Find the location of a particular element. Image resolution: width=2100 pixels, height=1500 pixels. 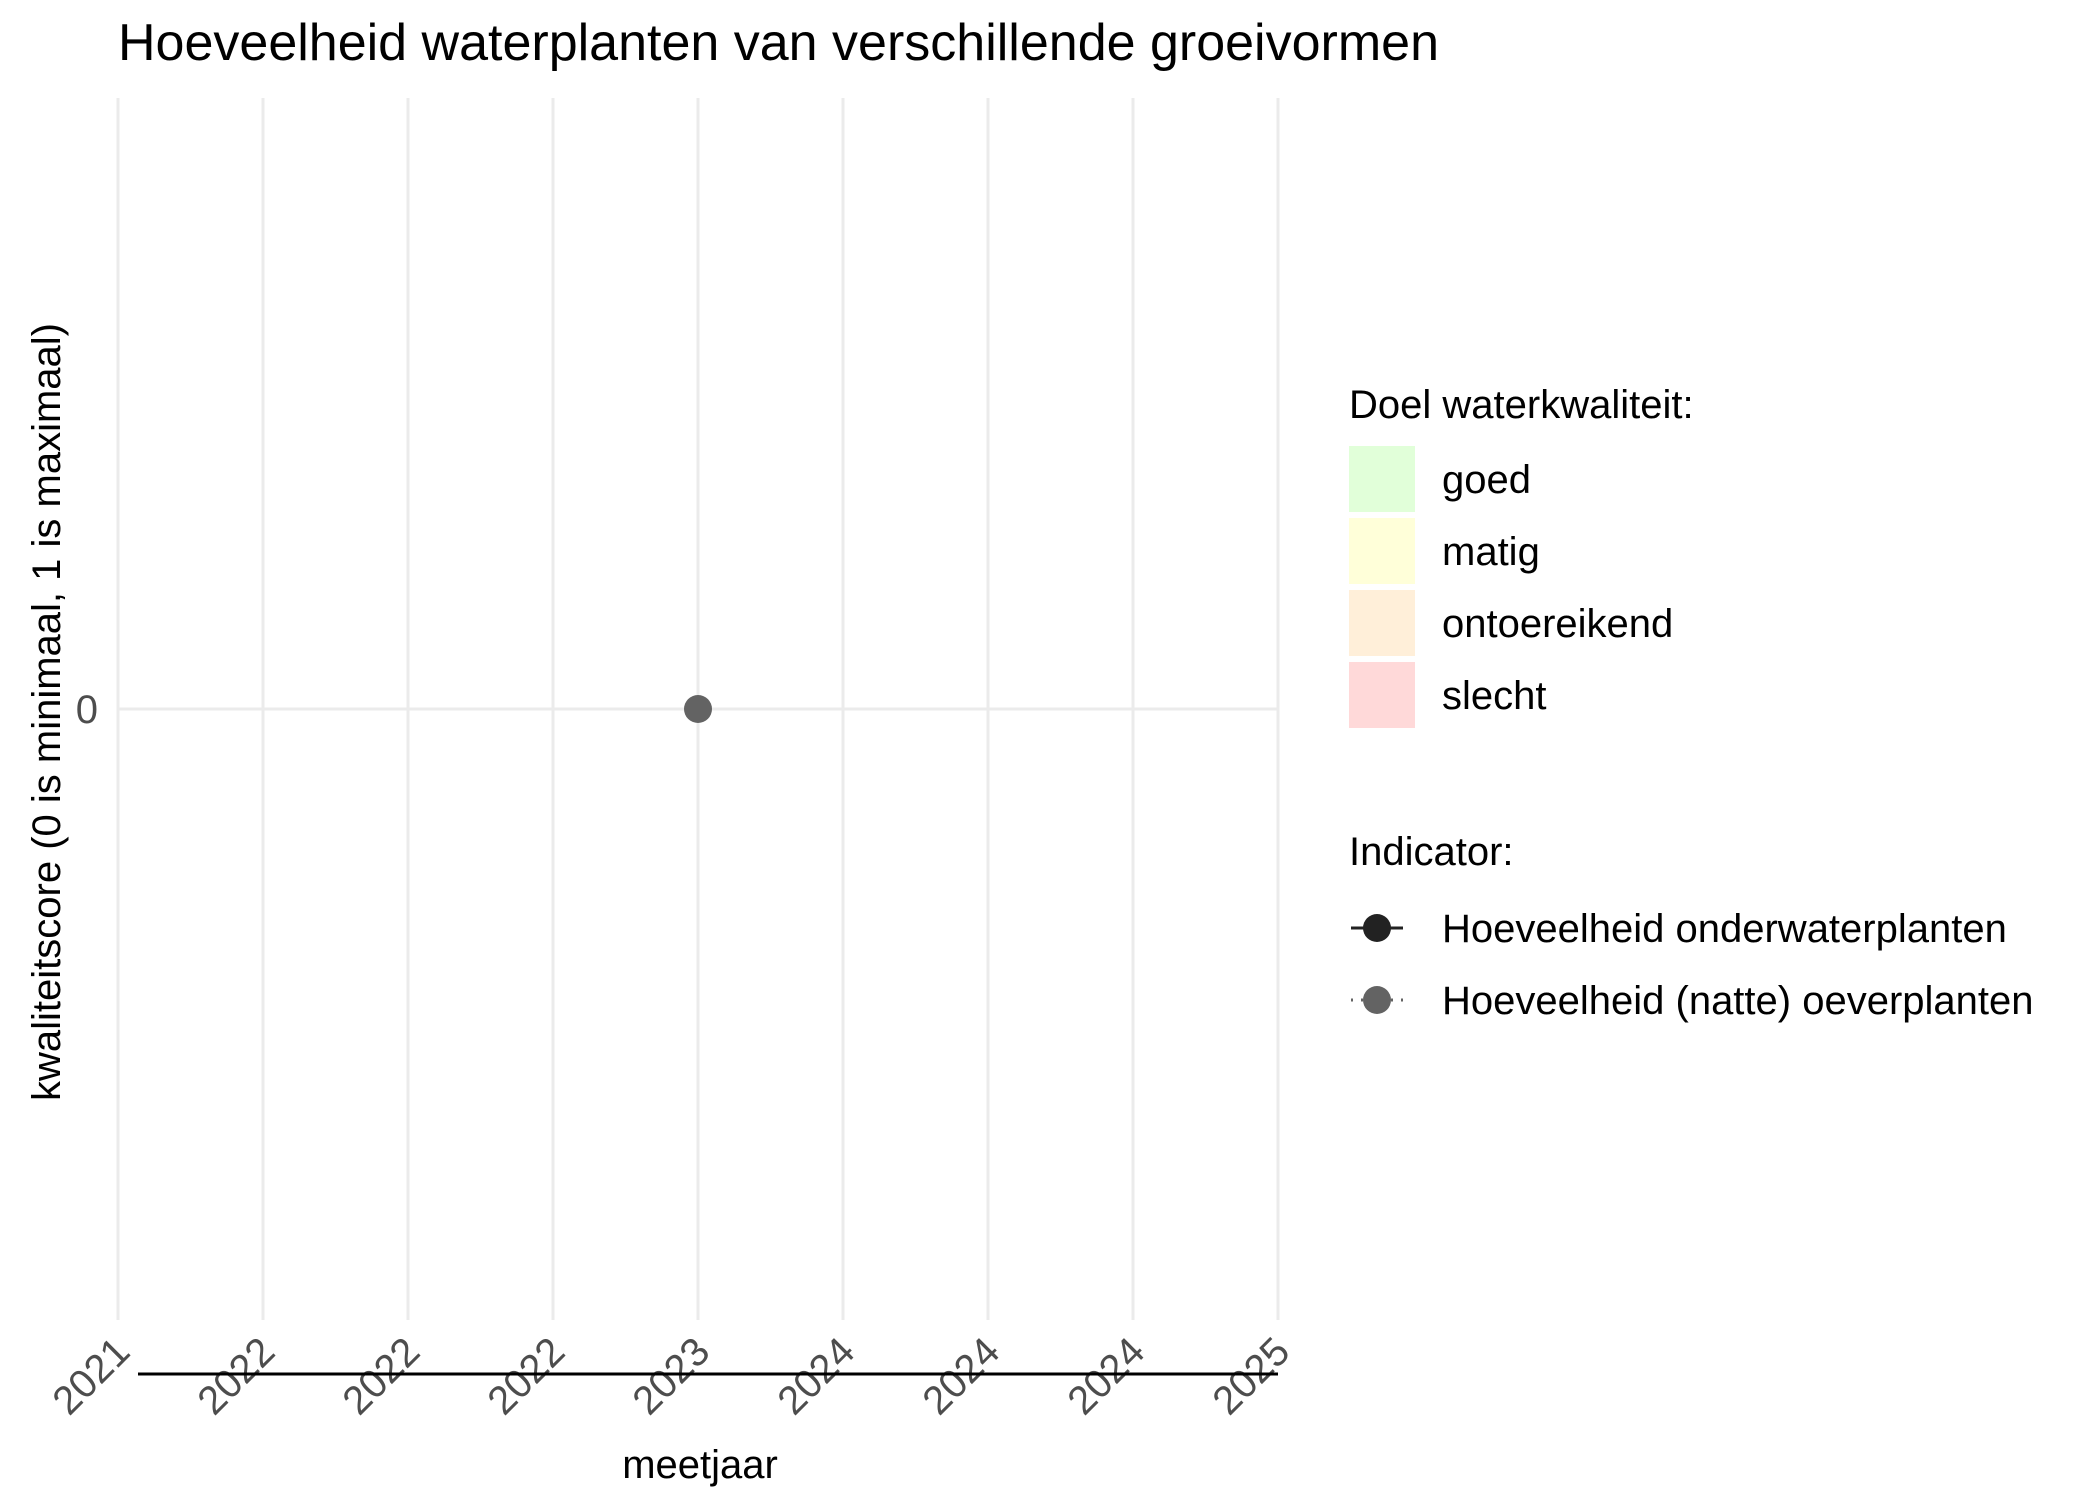

legend-label-indicator: Hoeveelheid onderwaterplanten is located at coordinates (1724, 929).